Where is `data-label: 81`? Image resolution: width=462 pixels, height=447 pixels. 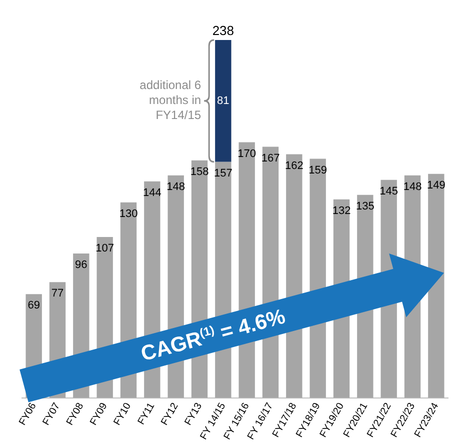
data-label: 81 is located at coordinates (223, 100).